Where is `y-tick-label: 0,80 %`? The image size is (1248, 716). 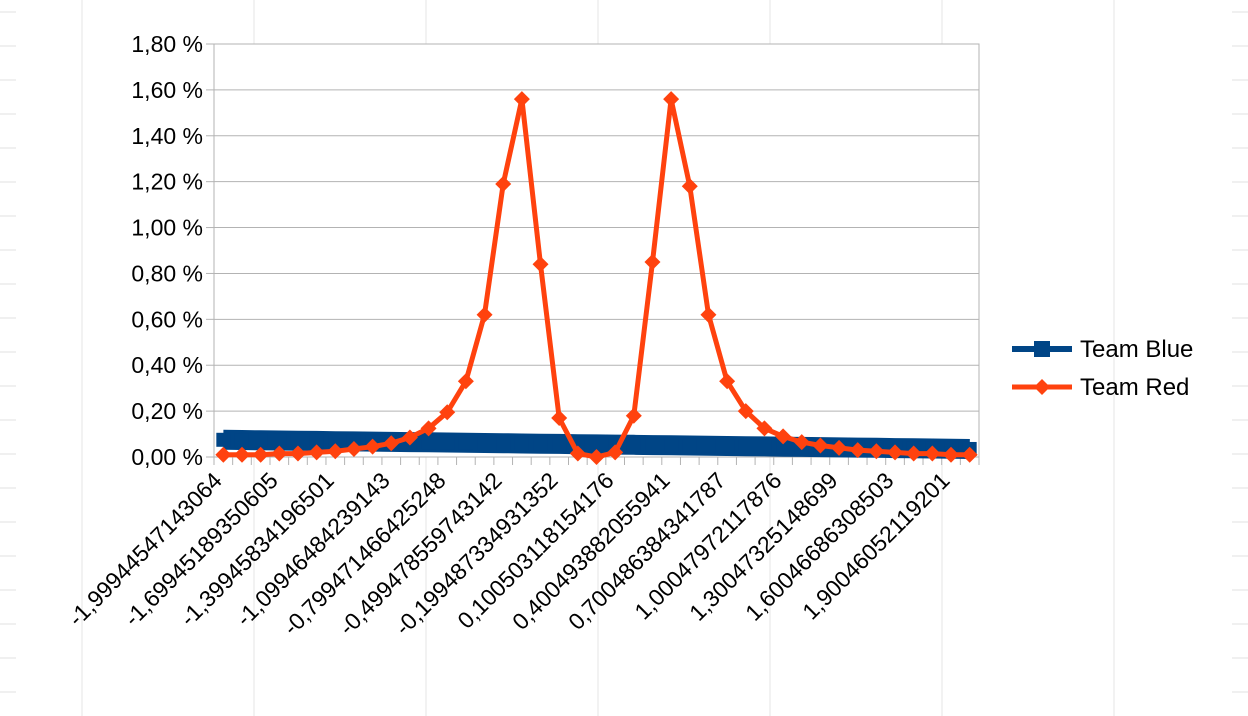 y-tick-label: 0,80 % is located at coordinates (167, 273).